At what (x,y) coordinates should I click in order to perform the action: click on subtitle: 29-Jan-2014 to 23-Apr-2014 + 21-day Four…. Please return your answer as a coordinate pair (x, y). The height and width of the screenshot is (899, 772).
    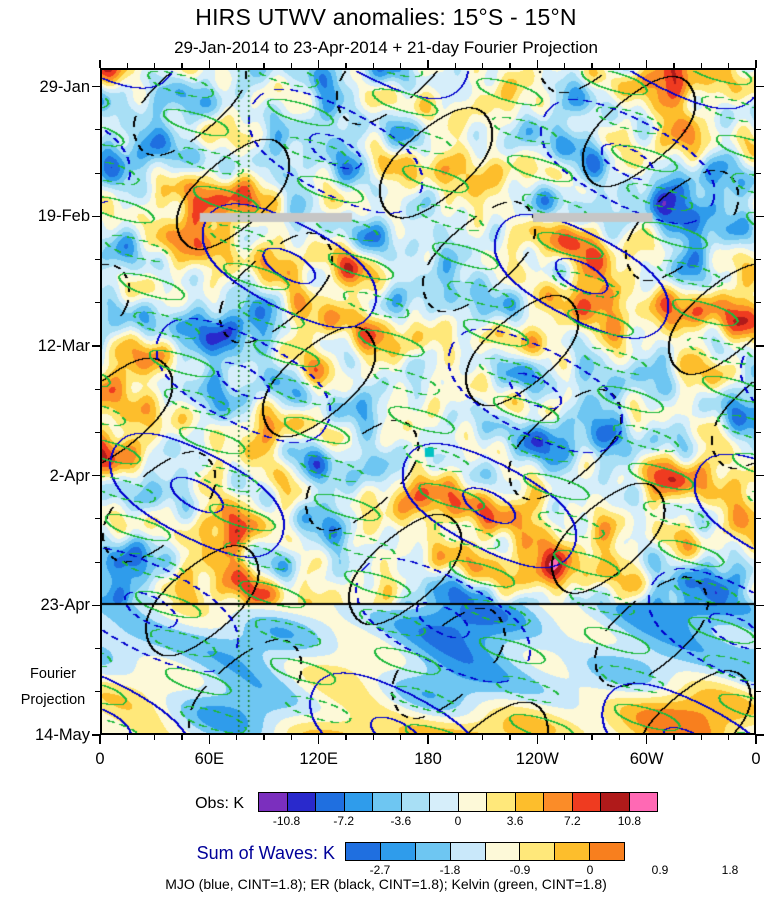
    Looking at the image, I should click on (386, 47).